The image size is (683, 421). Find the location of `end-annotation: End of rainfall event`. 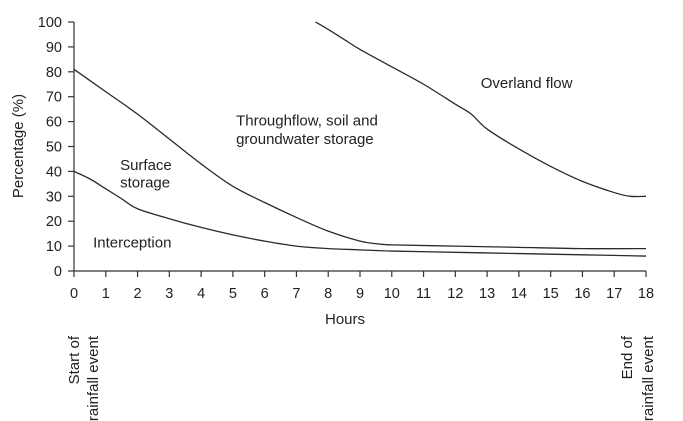

end-annotation: End of rainfall event is located at coordinates (638, 378).